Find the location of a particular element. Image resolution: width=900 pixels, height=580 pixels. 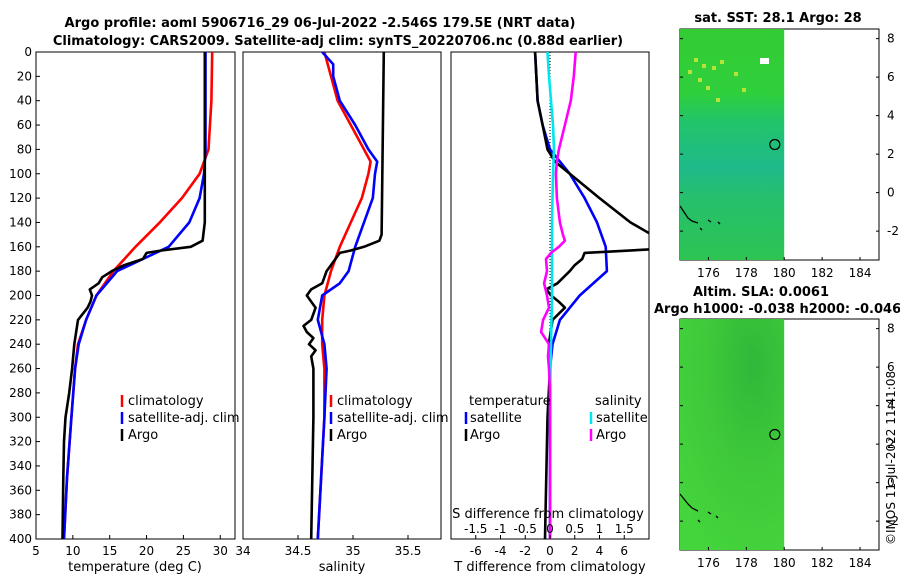

legend-salinity-header: salinity is located at coordinates (618, 401).